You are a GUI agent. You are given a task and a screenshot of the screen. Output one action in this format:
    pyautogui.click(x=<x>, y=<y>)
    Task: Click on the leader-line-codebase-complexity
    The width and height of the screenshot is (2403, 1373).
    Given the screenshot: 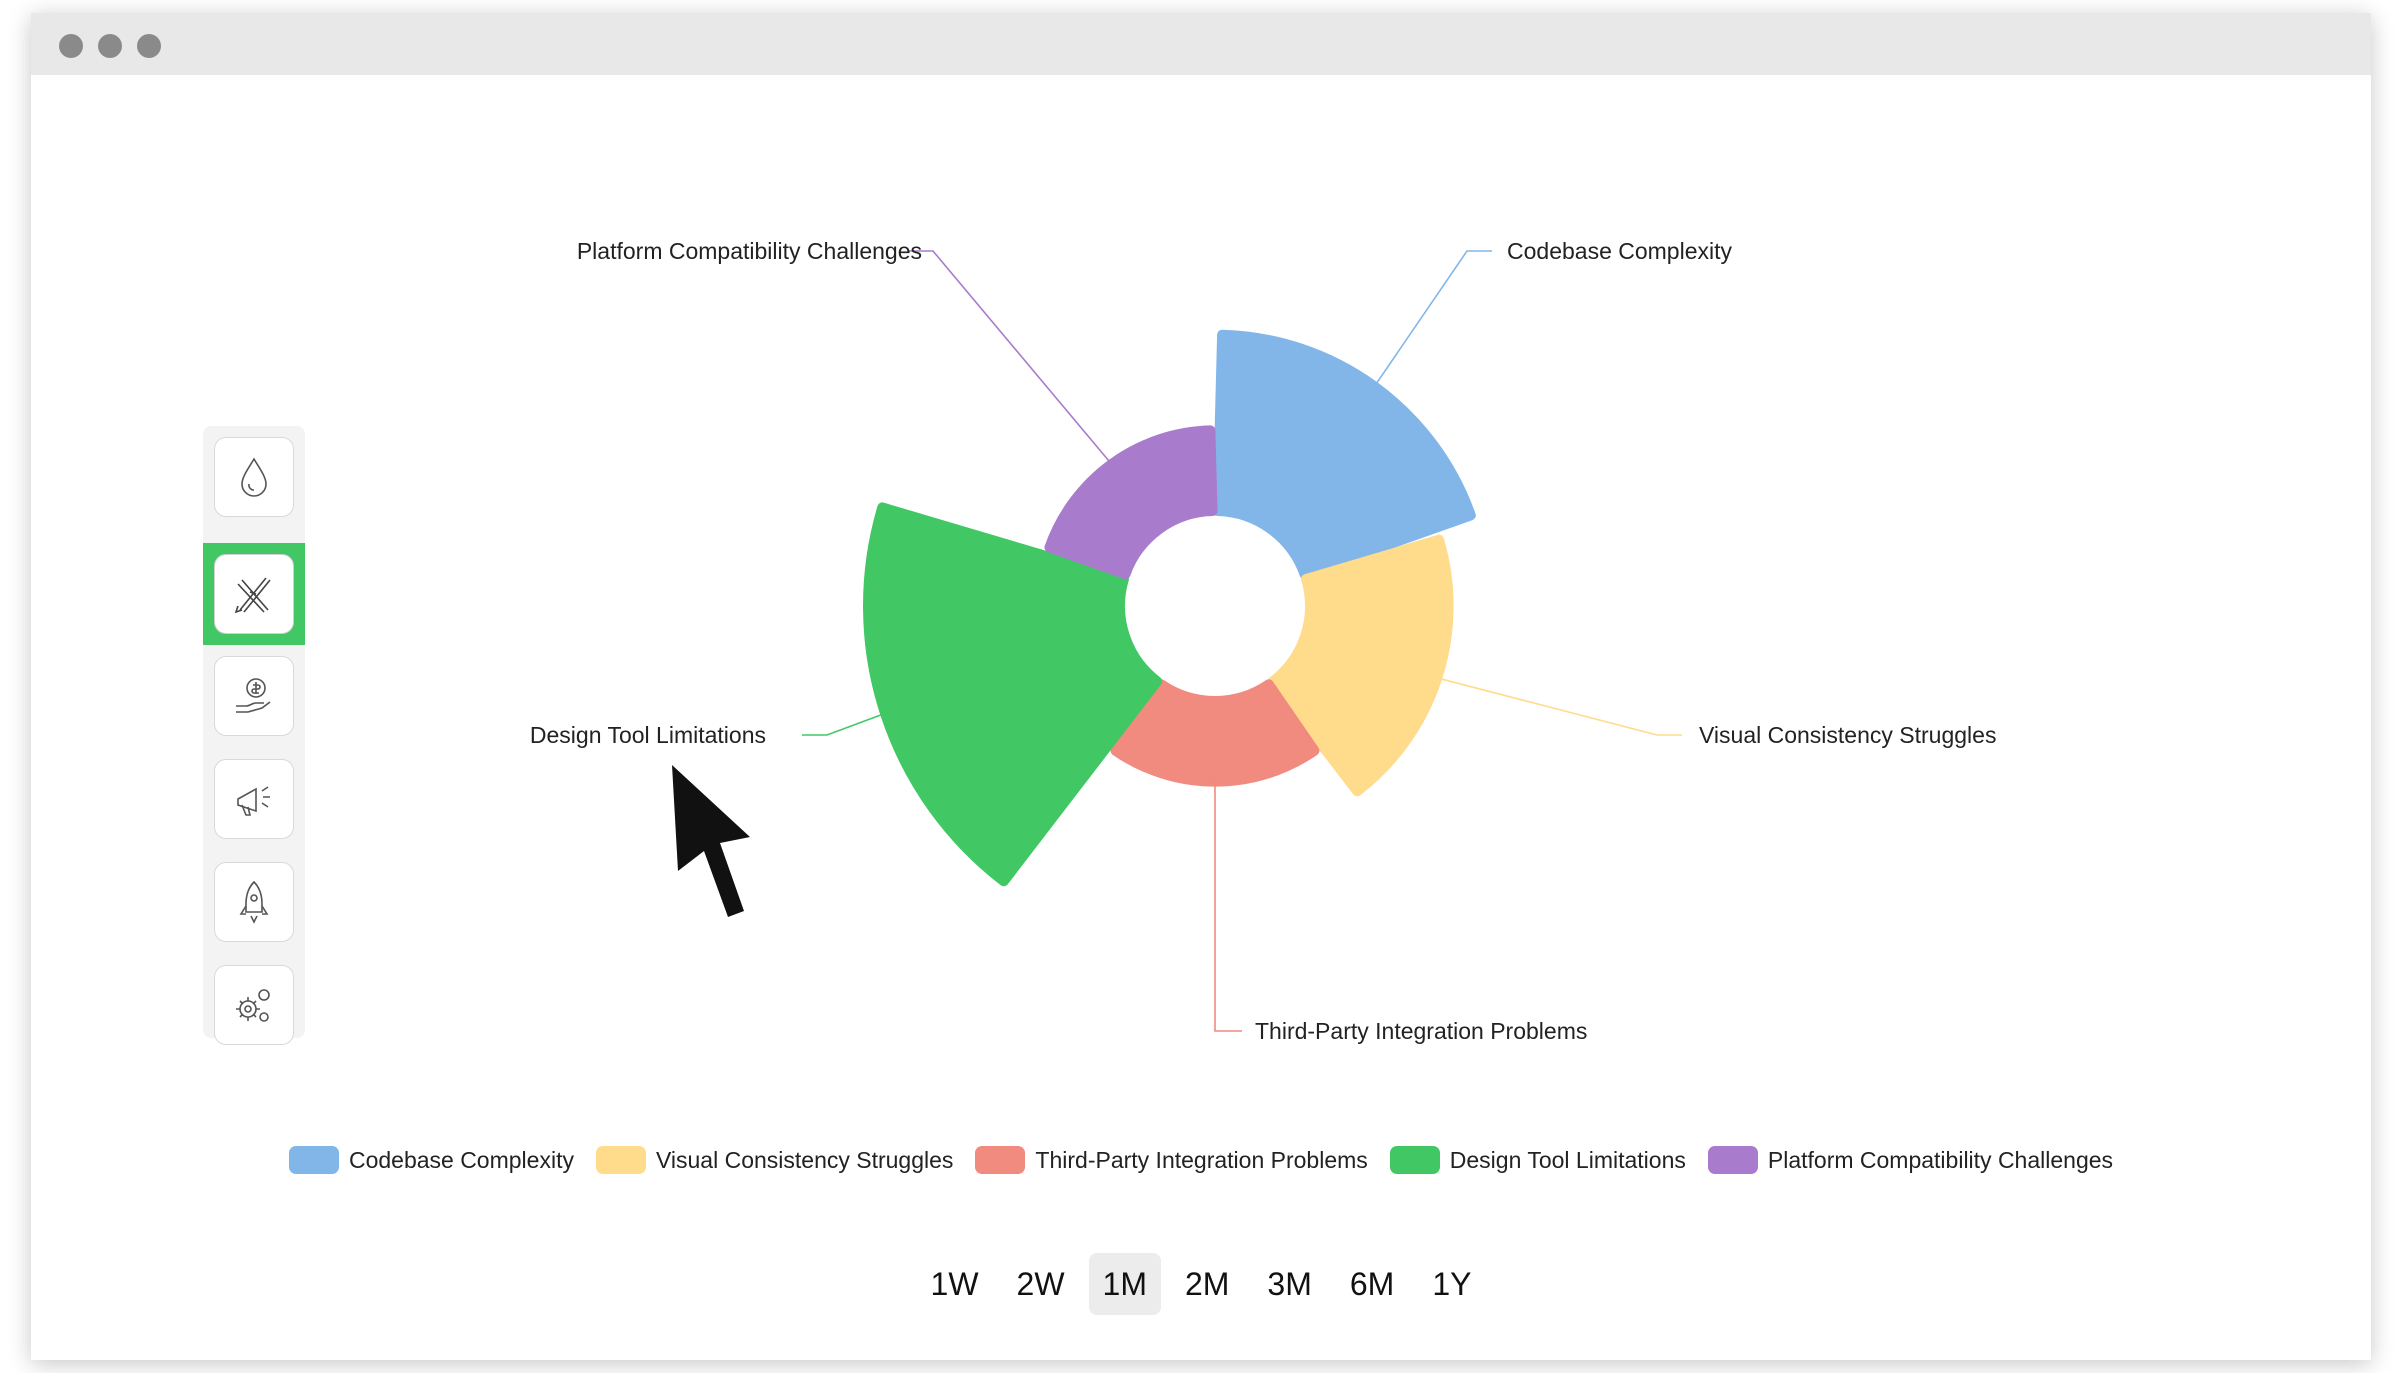 What is the action you would take?
    pyautogui.click(x=1431, y=320)
    